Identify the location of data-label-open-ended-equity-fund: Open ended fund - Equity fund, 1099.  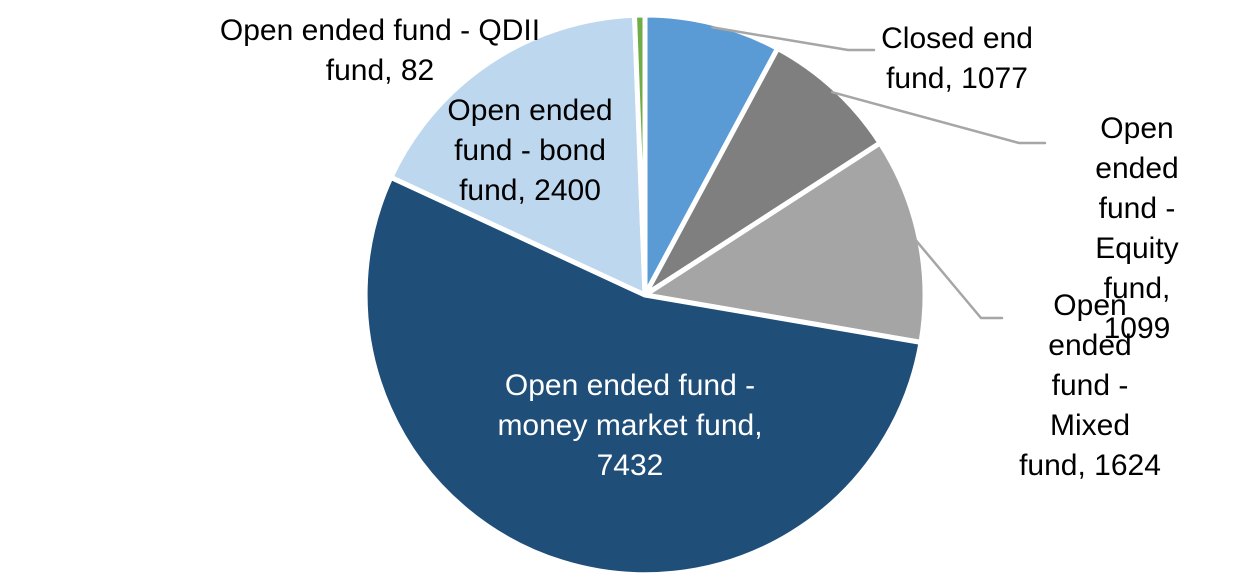
(1137, 228).